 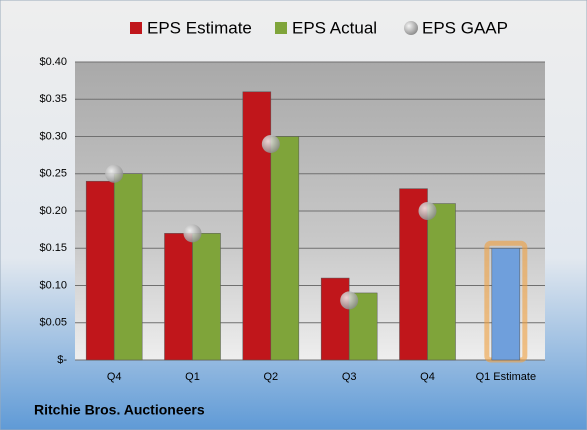 What do you see at coordinates (465, 27) in the screenshot?
I see `legend-label: EPS GAAP` at bounding box center [465, 27].